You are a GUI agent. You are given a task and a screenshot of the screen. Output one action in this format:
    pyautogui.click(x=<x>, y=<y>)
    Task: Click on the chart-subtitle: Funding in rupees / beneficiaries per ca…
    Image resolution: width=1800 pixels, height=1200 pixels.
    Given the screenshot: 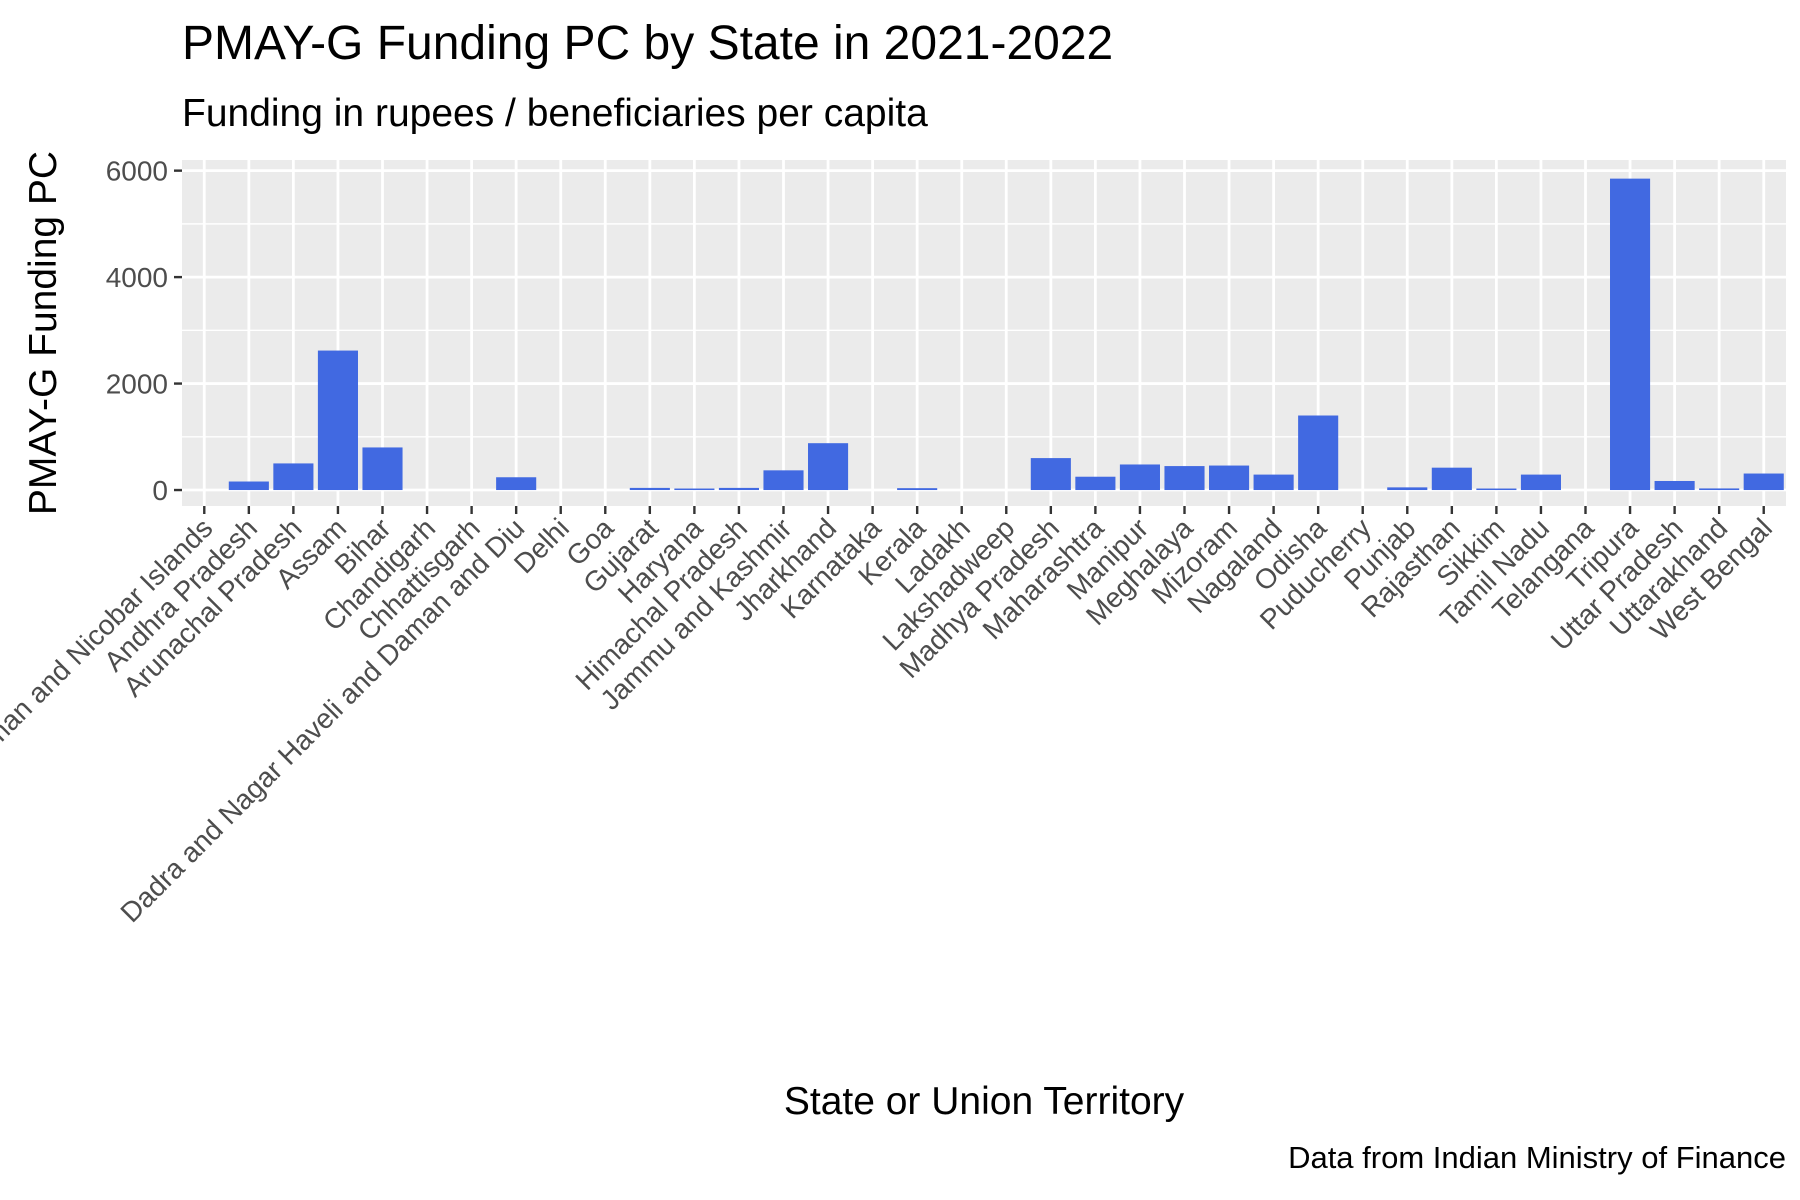 What is the action you would take?
    pyautogui.click(x=555, y=113)
    